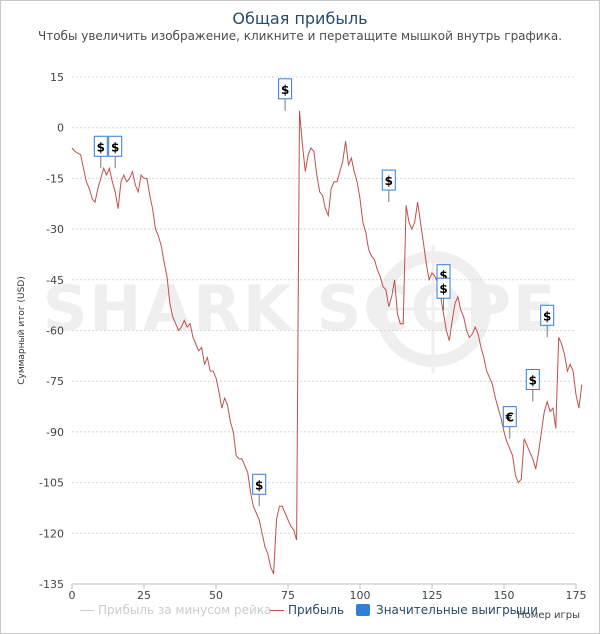 This screenshot has width=600, height=634. Describe the element at coordinates (216, 595) in the screenshot. I see `x-tick-label: 50` at that location.